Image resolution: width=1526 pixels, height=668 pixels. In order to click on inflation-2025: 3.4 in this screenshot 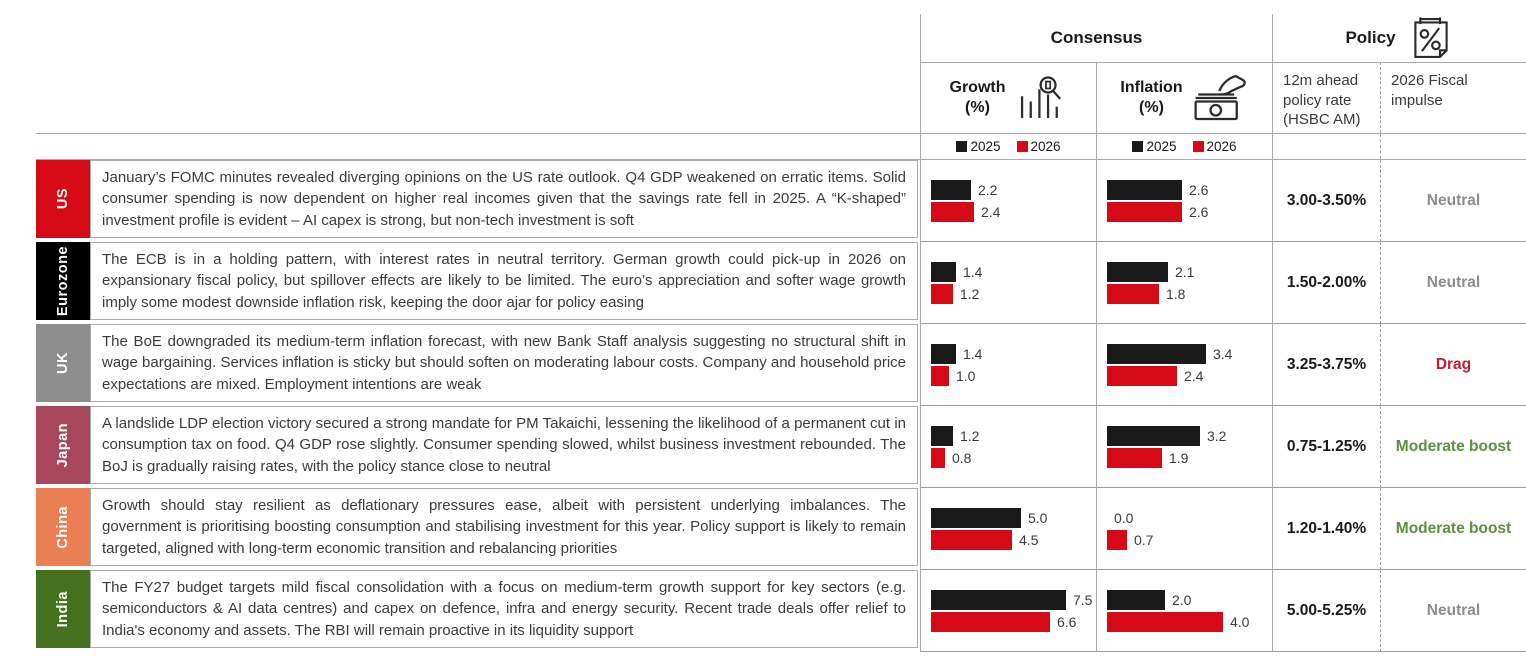, I will do `click(1189, 353)`.